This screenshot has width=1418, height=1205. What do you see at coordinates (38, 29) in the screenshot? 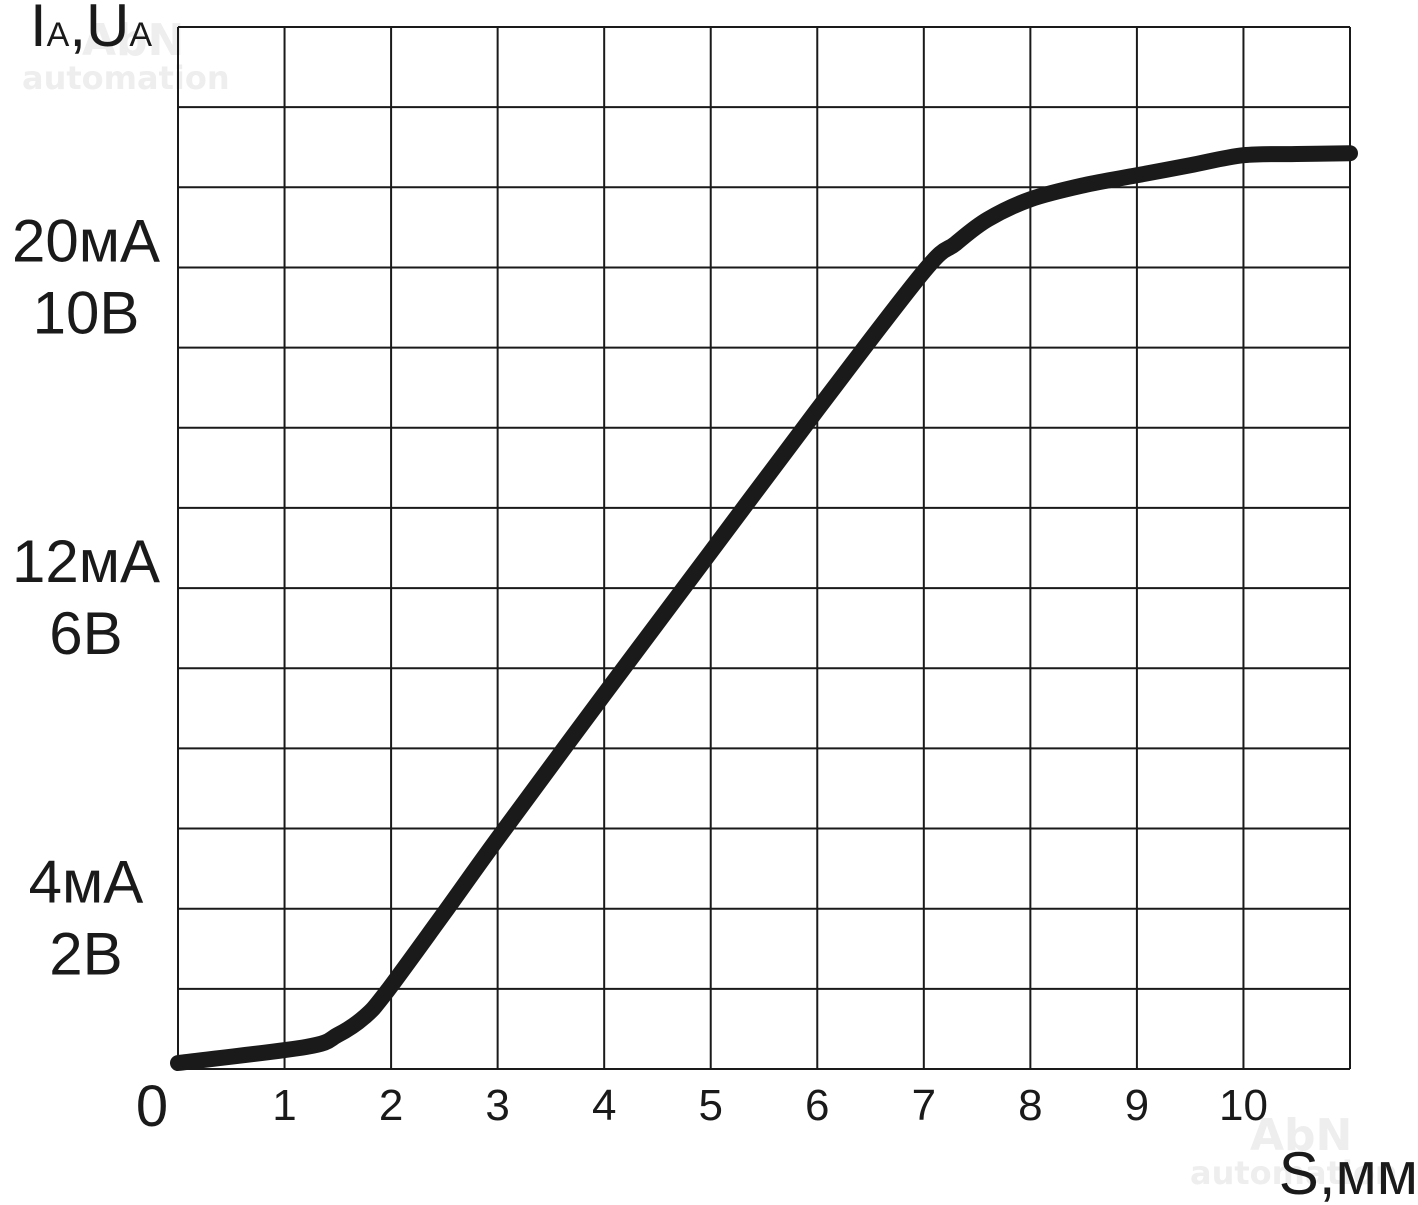
I see `y-axis-title-main1: I` at bounding box center [38, 29].